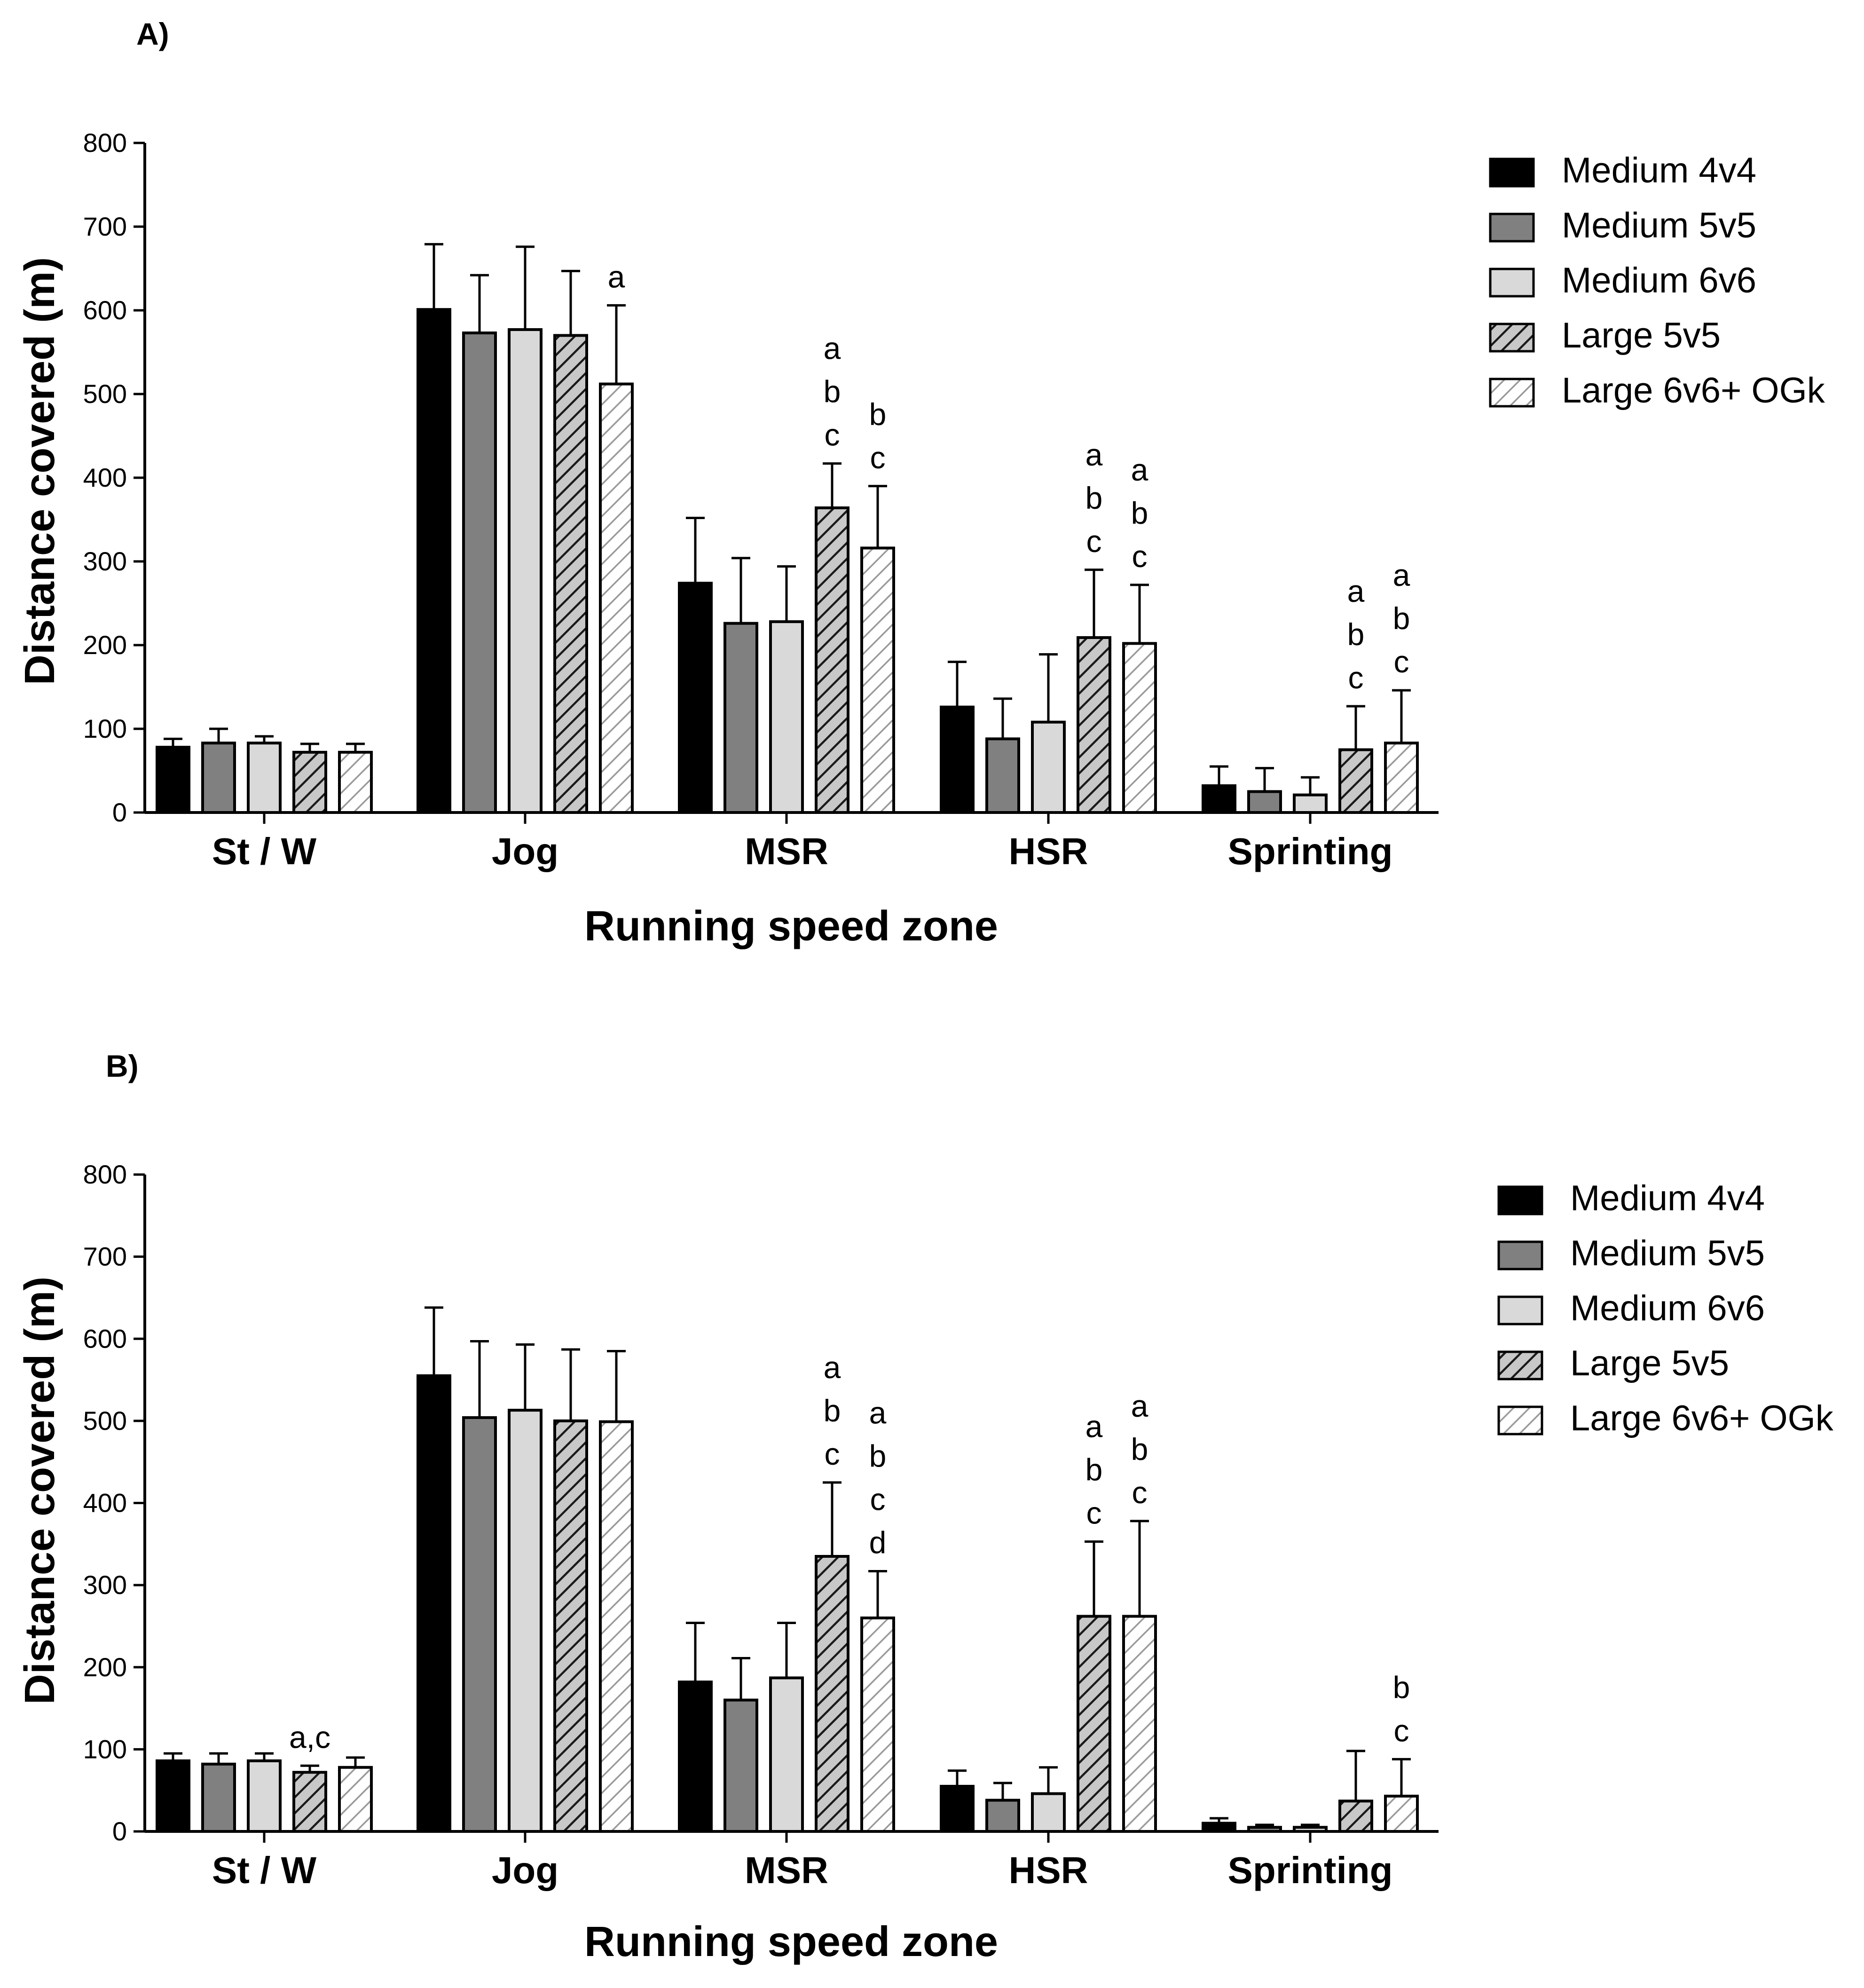 The height and width of the screenshot is (1988, 1864). What do you see at coordinates (878, 1542) in the screenshot?
I see `significance-letter: d` at bounding box center [878, 1542].